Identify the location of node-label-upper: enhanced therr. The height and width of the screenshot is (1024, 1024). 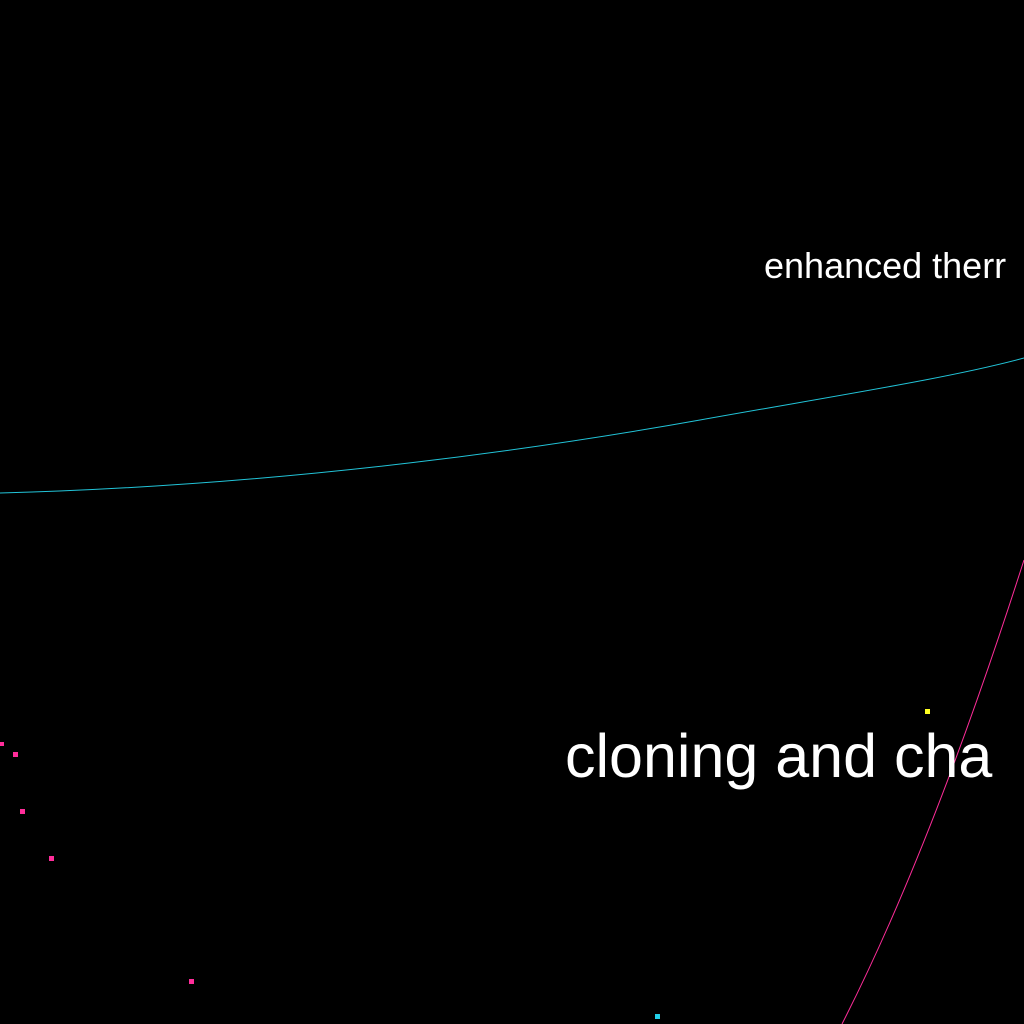
(885, 265).